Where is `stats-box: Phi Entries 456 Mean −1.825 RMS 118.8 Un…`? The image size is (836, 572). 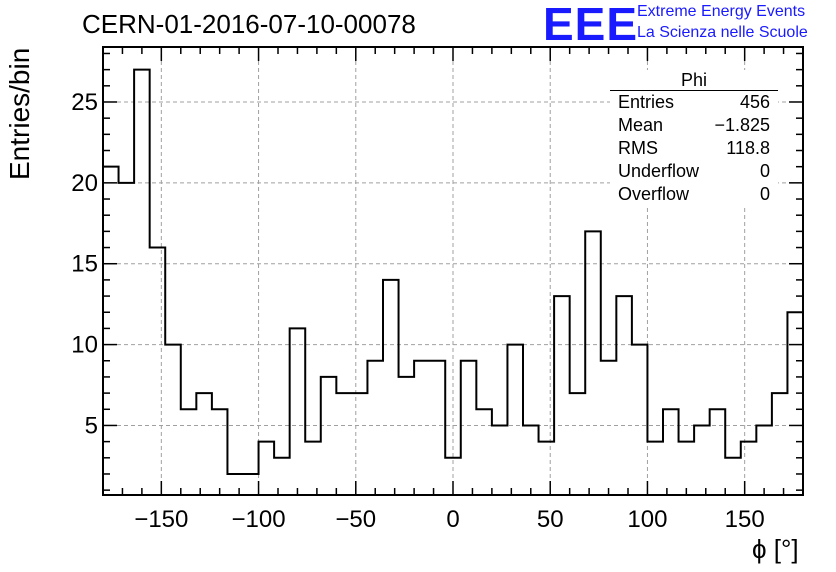 stats-box: Phi Entries 456 Mean −1.825 RMS 118.8 Un… is located at coordinates (694, 138).